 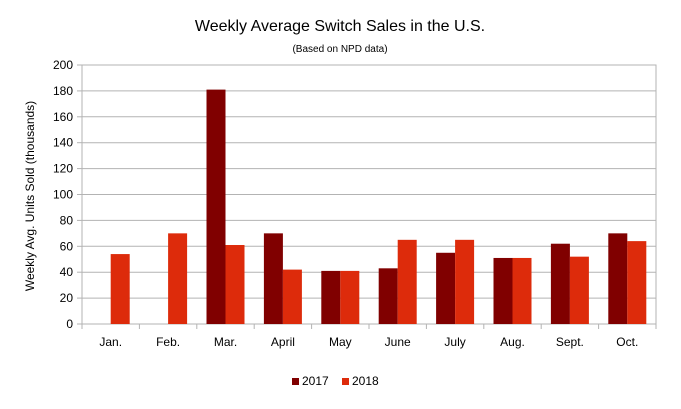 I want to click on x-tick-label: Sept., so click(x=570, y=342).